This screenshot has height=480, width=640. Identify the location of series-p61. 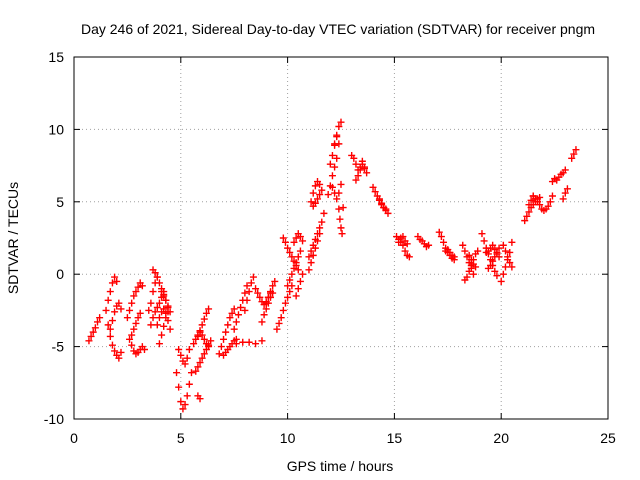
(535, 199).